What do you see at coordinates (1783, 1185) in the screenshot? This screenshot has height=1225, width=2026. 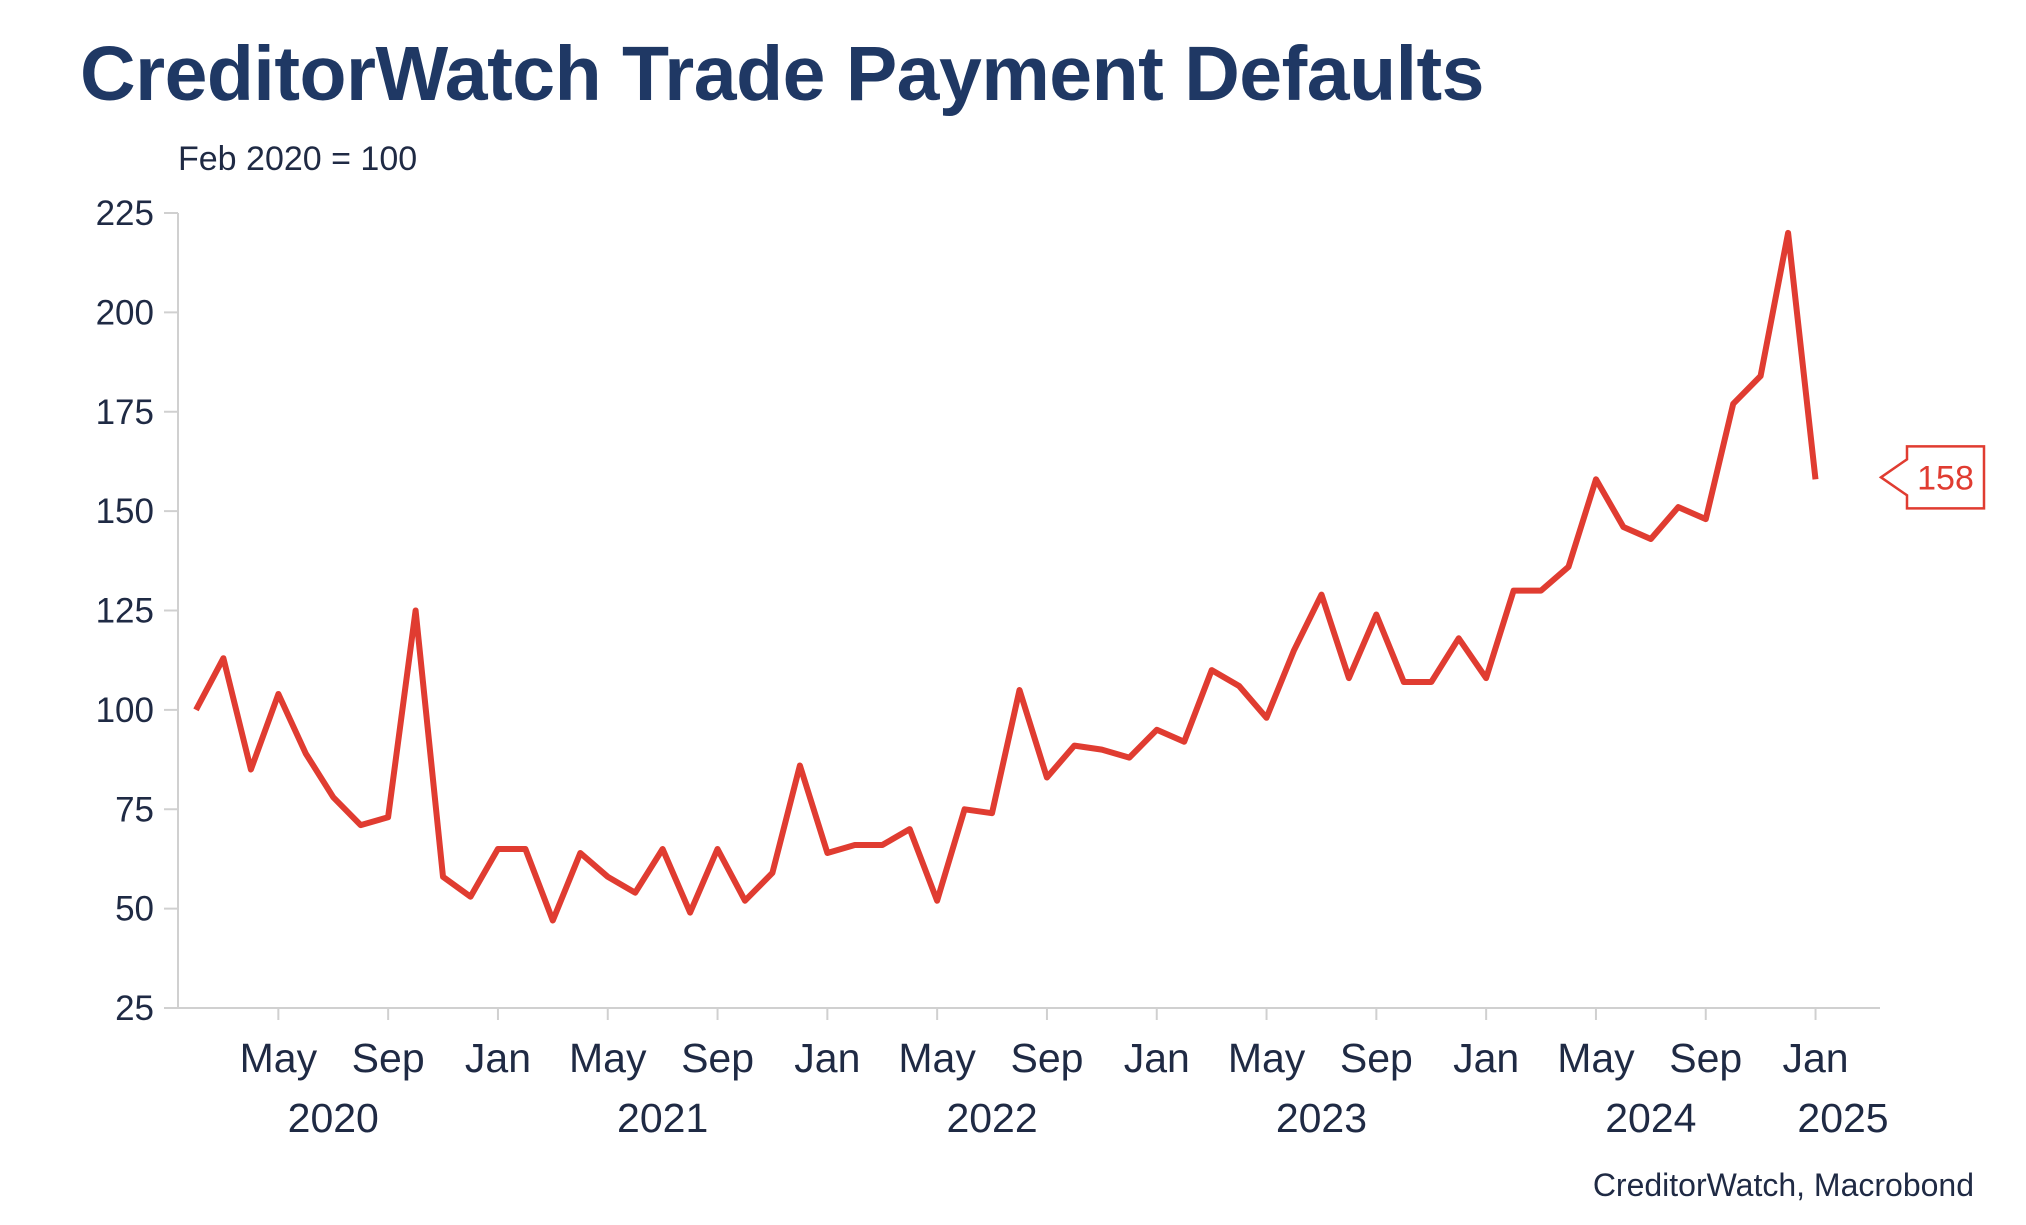 I see `source-note: CreditorWatch, Macrobond` at bounding box center [1783, 1185].